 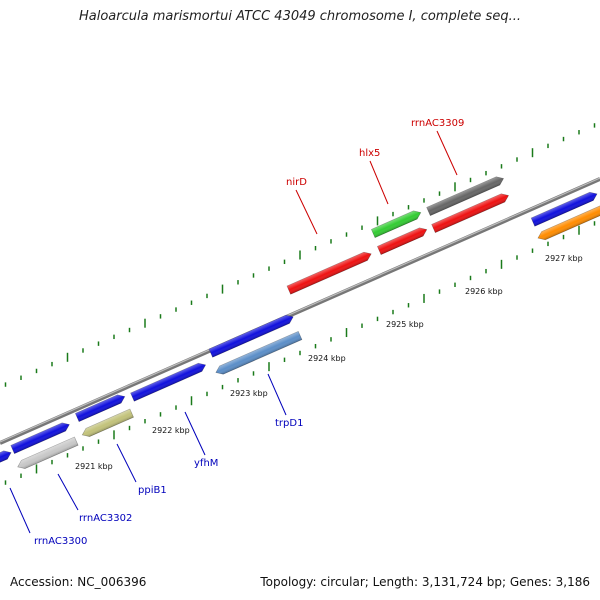 I want to click on tick-label: 2921 kbp, so click(x=94, y=466).